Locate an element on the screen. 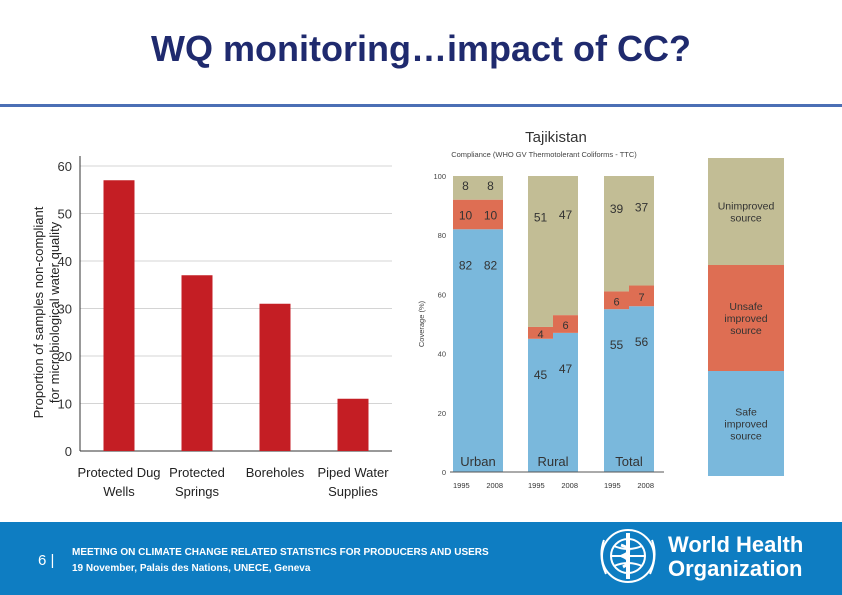 The width and height of the screenshot is (842, 595). y-tick-label: 80 is located at coordinates (442, 235).